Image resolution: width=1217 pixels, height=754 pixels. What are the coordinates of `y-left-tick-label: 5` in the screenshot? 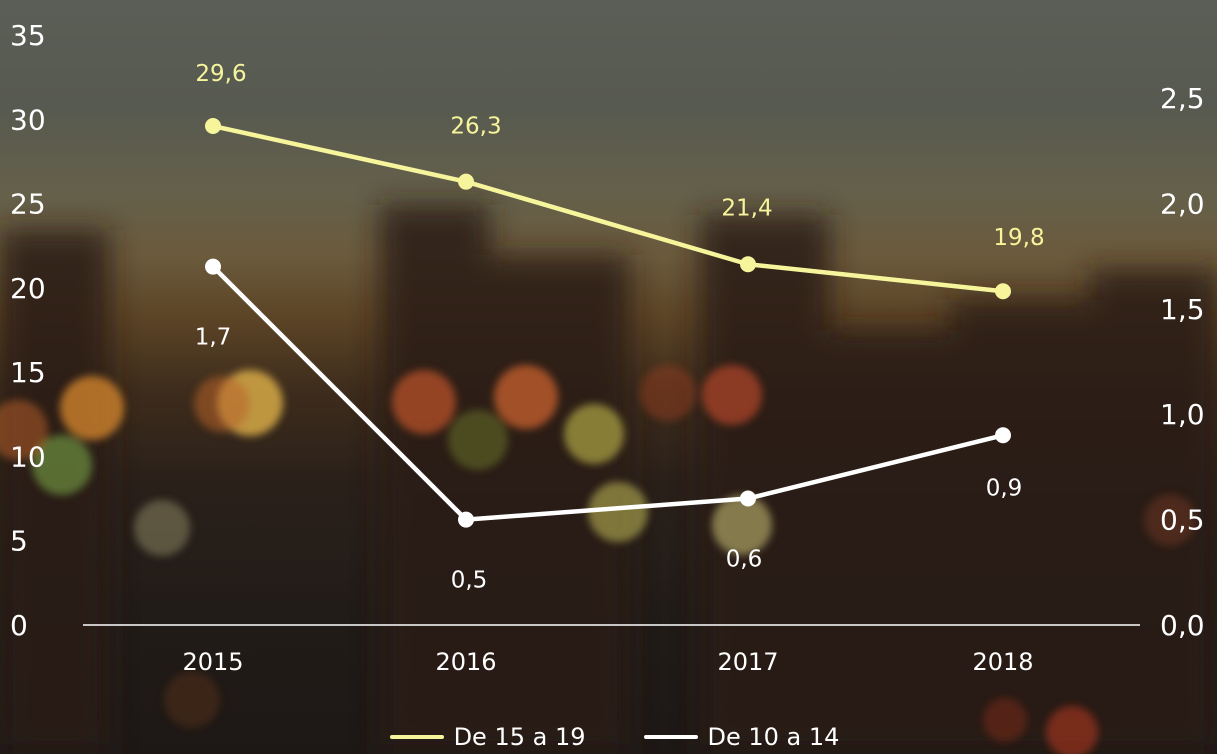 It's located at (19, 541).